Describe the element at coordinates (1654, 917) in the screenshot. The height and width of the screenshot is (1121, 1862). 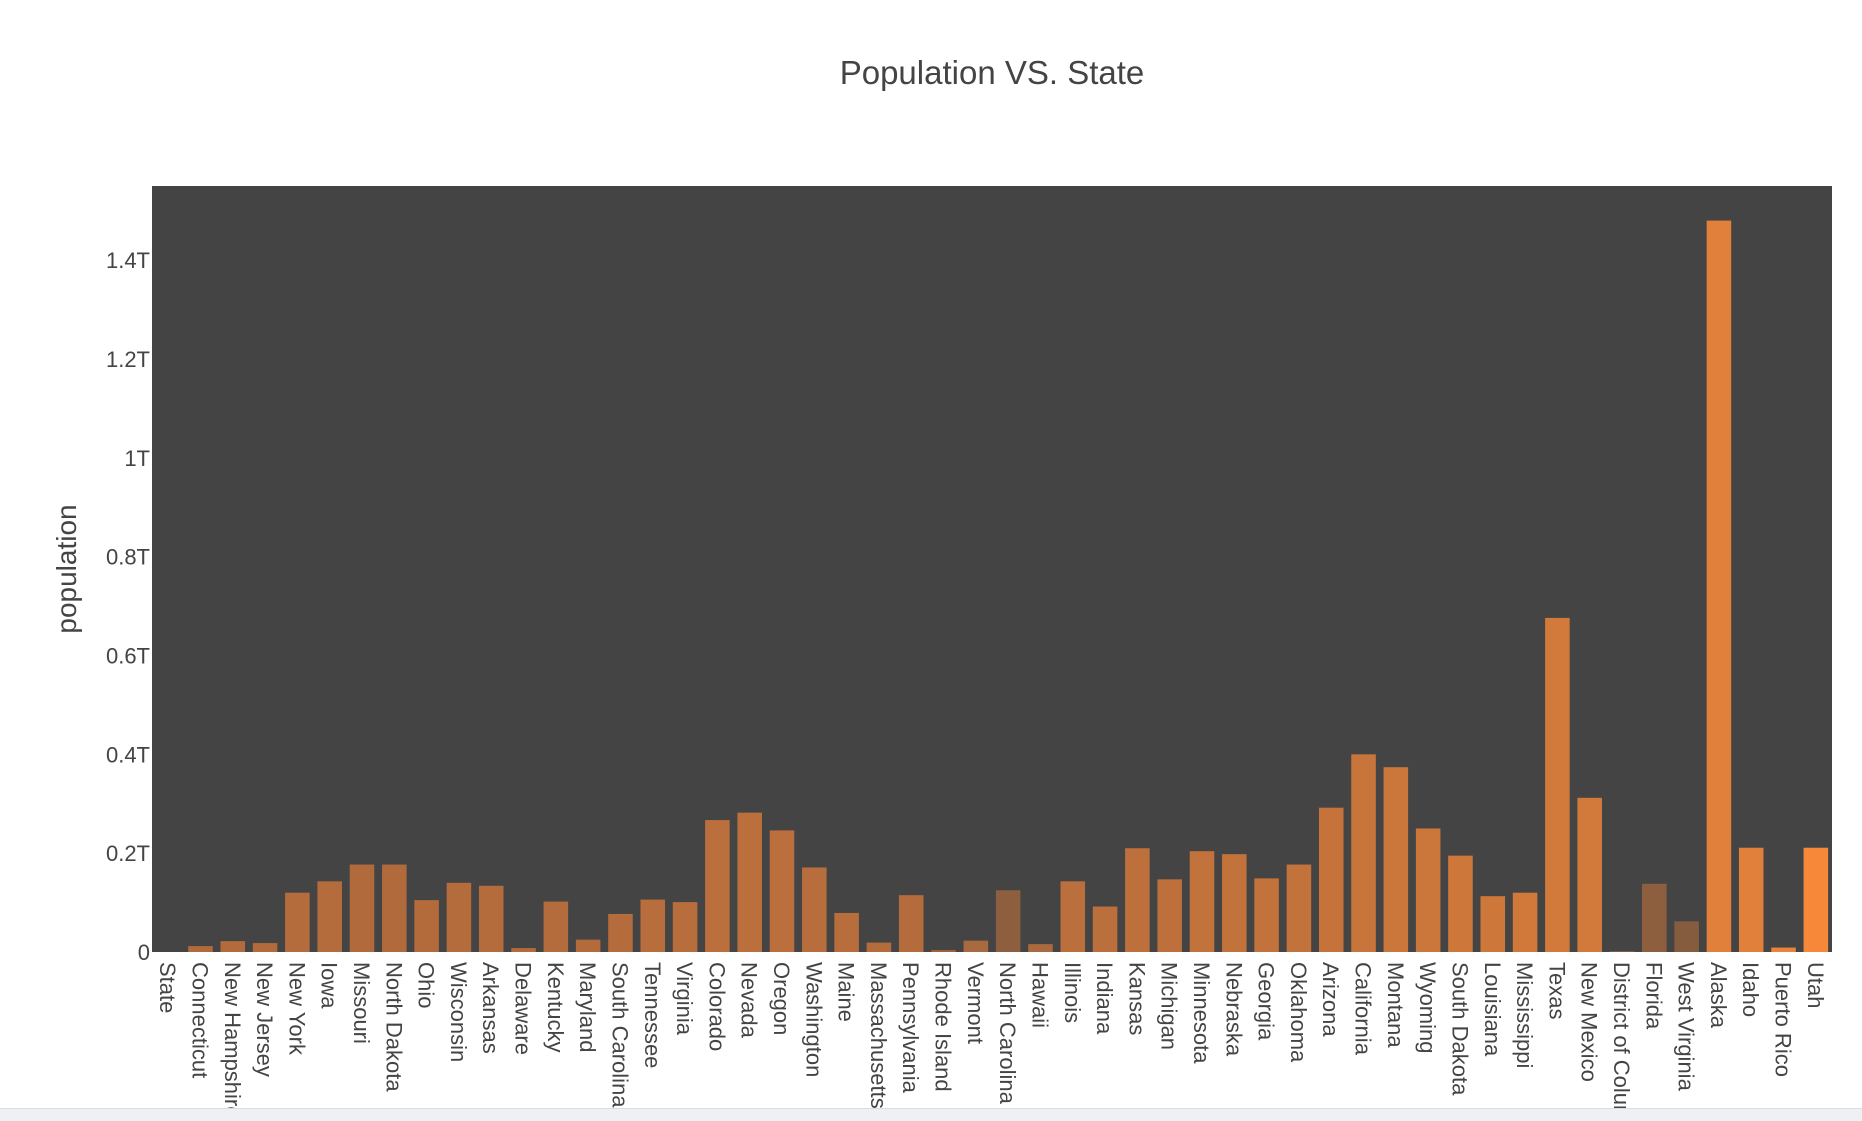
I see `bar-florida` at that location.